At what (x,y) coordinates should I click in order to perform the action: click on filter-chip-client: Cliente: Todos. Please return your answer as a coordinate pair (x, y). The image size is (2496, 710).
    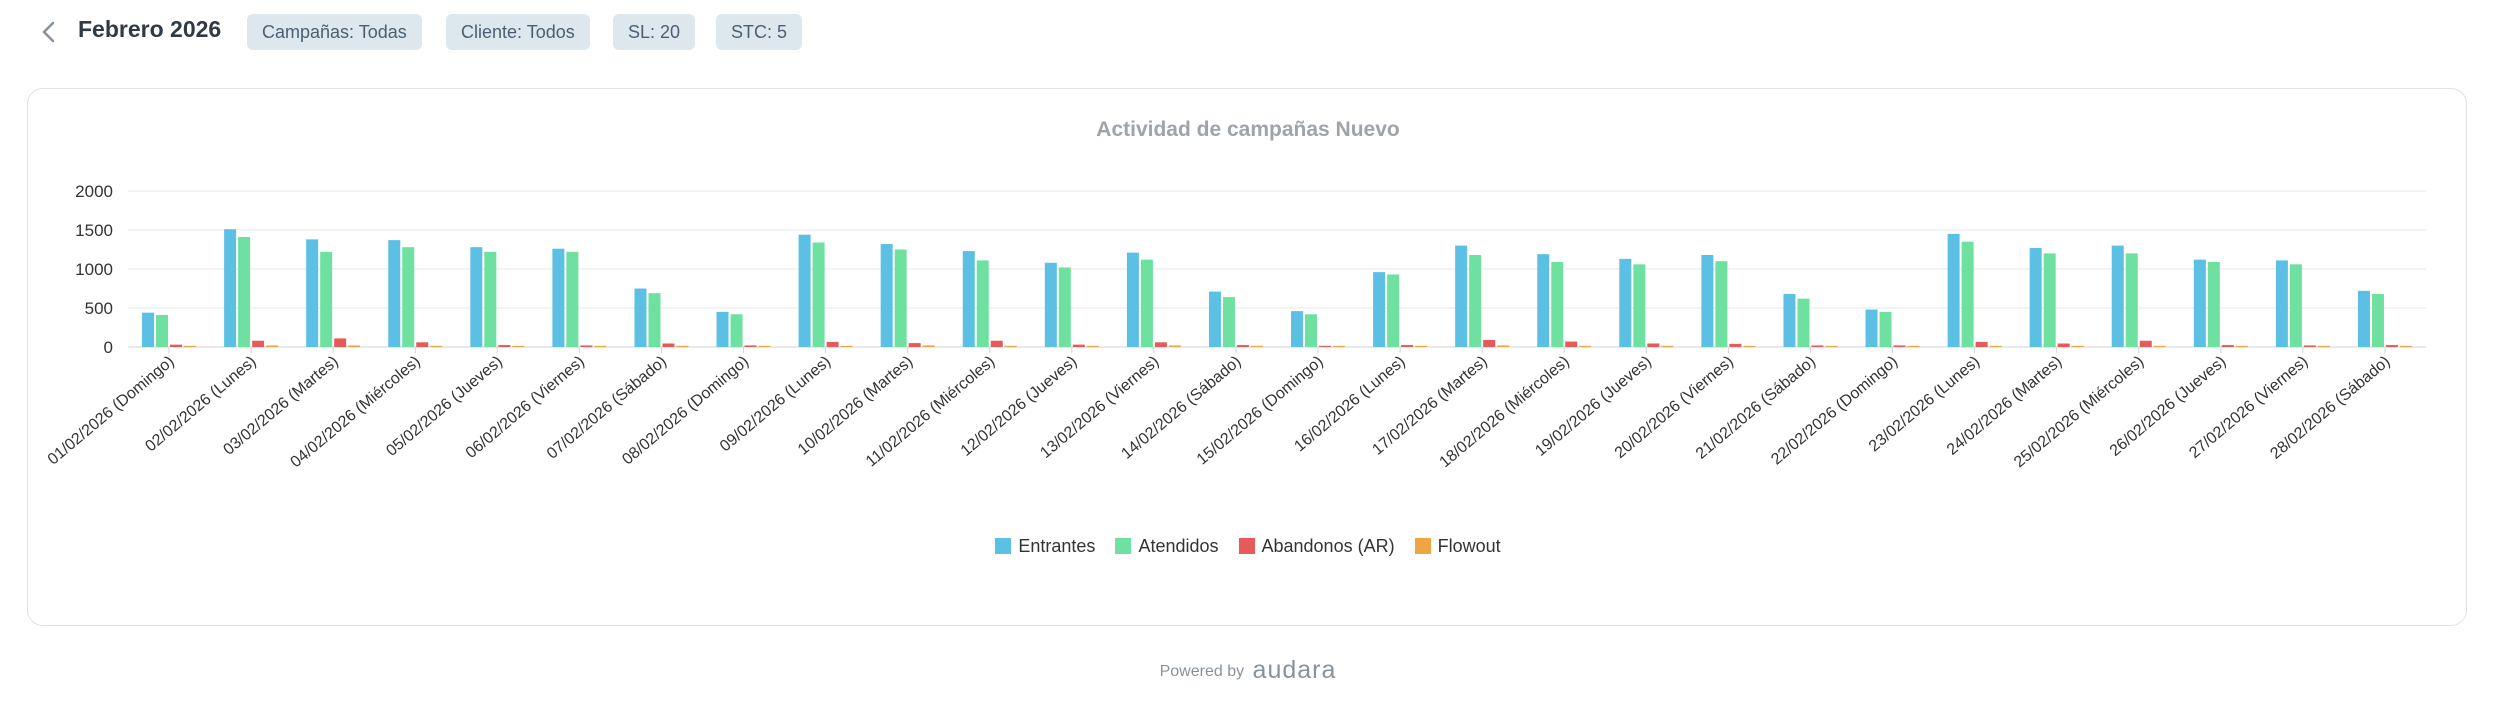
    Looking at the image, I should click on (518, 32).